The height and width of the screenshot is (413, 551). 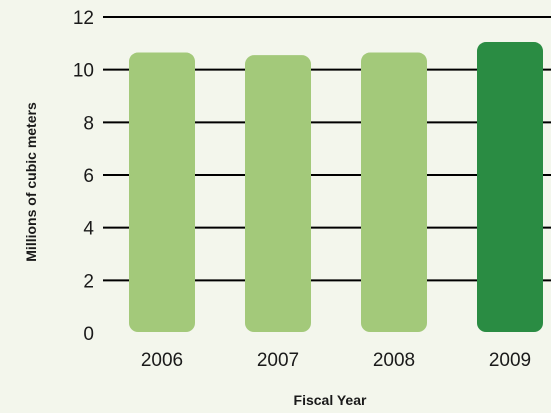 I want to click on y-tick-label: 2, so click(x=88, y=281).